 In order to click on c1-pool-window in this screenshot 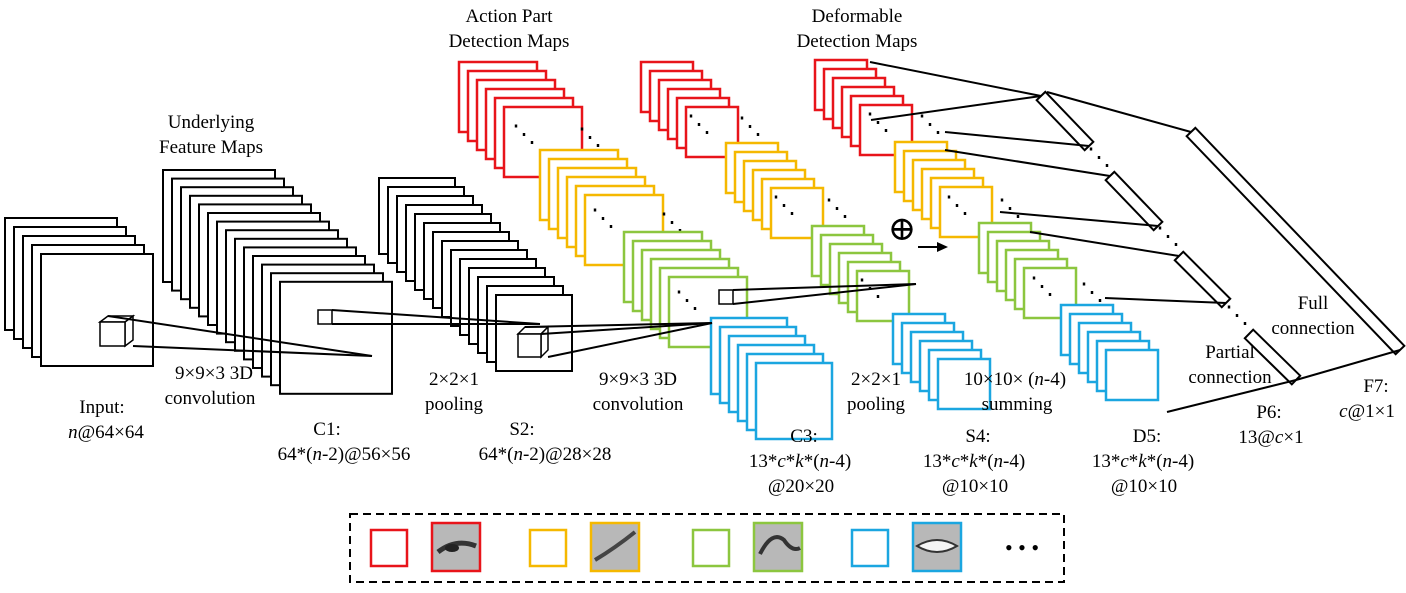, I will do `click(325, 317)`.